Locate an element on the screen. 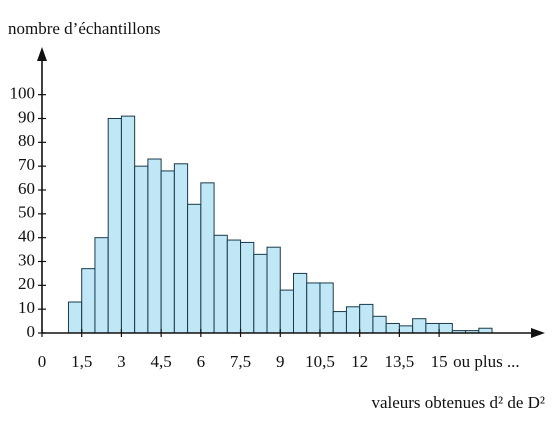  y-tick-label: 80 is located at coordinates (26, 140).